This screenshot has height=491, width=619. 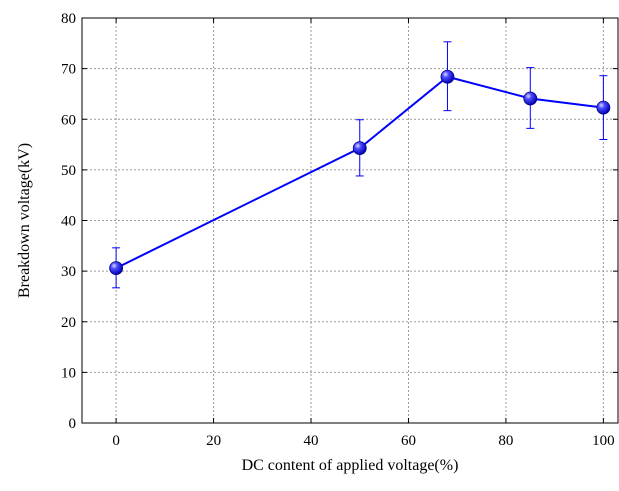 What do you see at coordinates (68, 222) in the screenshot?
I see `y-tick-label: 40` at bounding box center [68, 222].